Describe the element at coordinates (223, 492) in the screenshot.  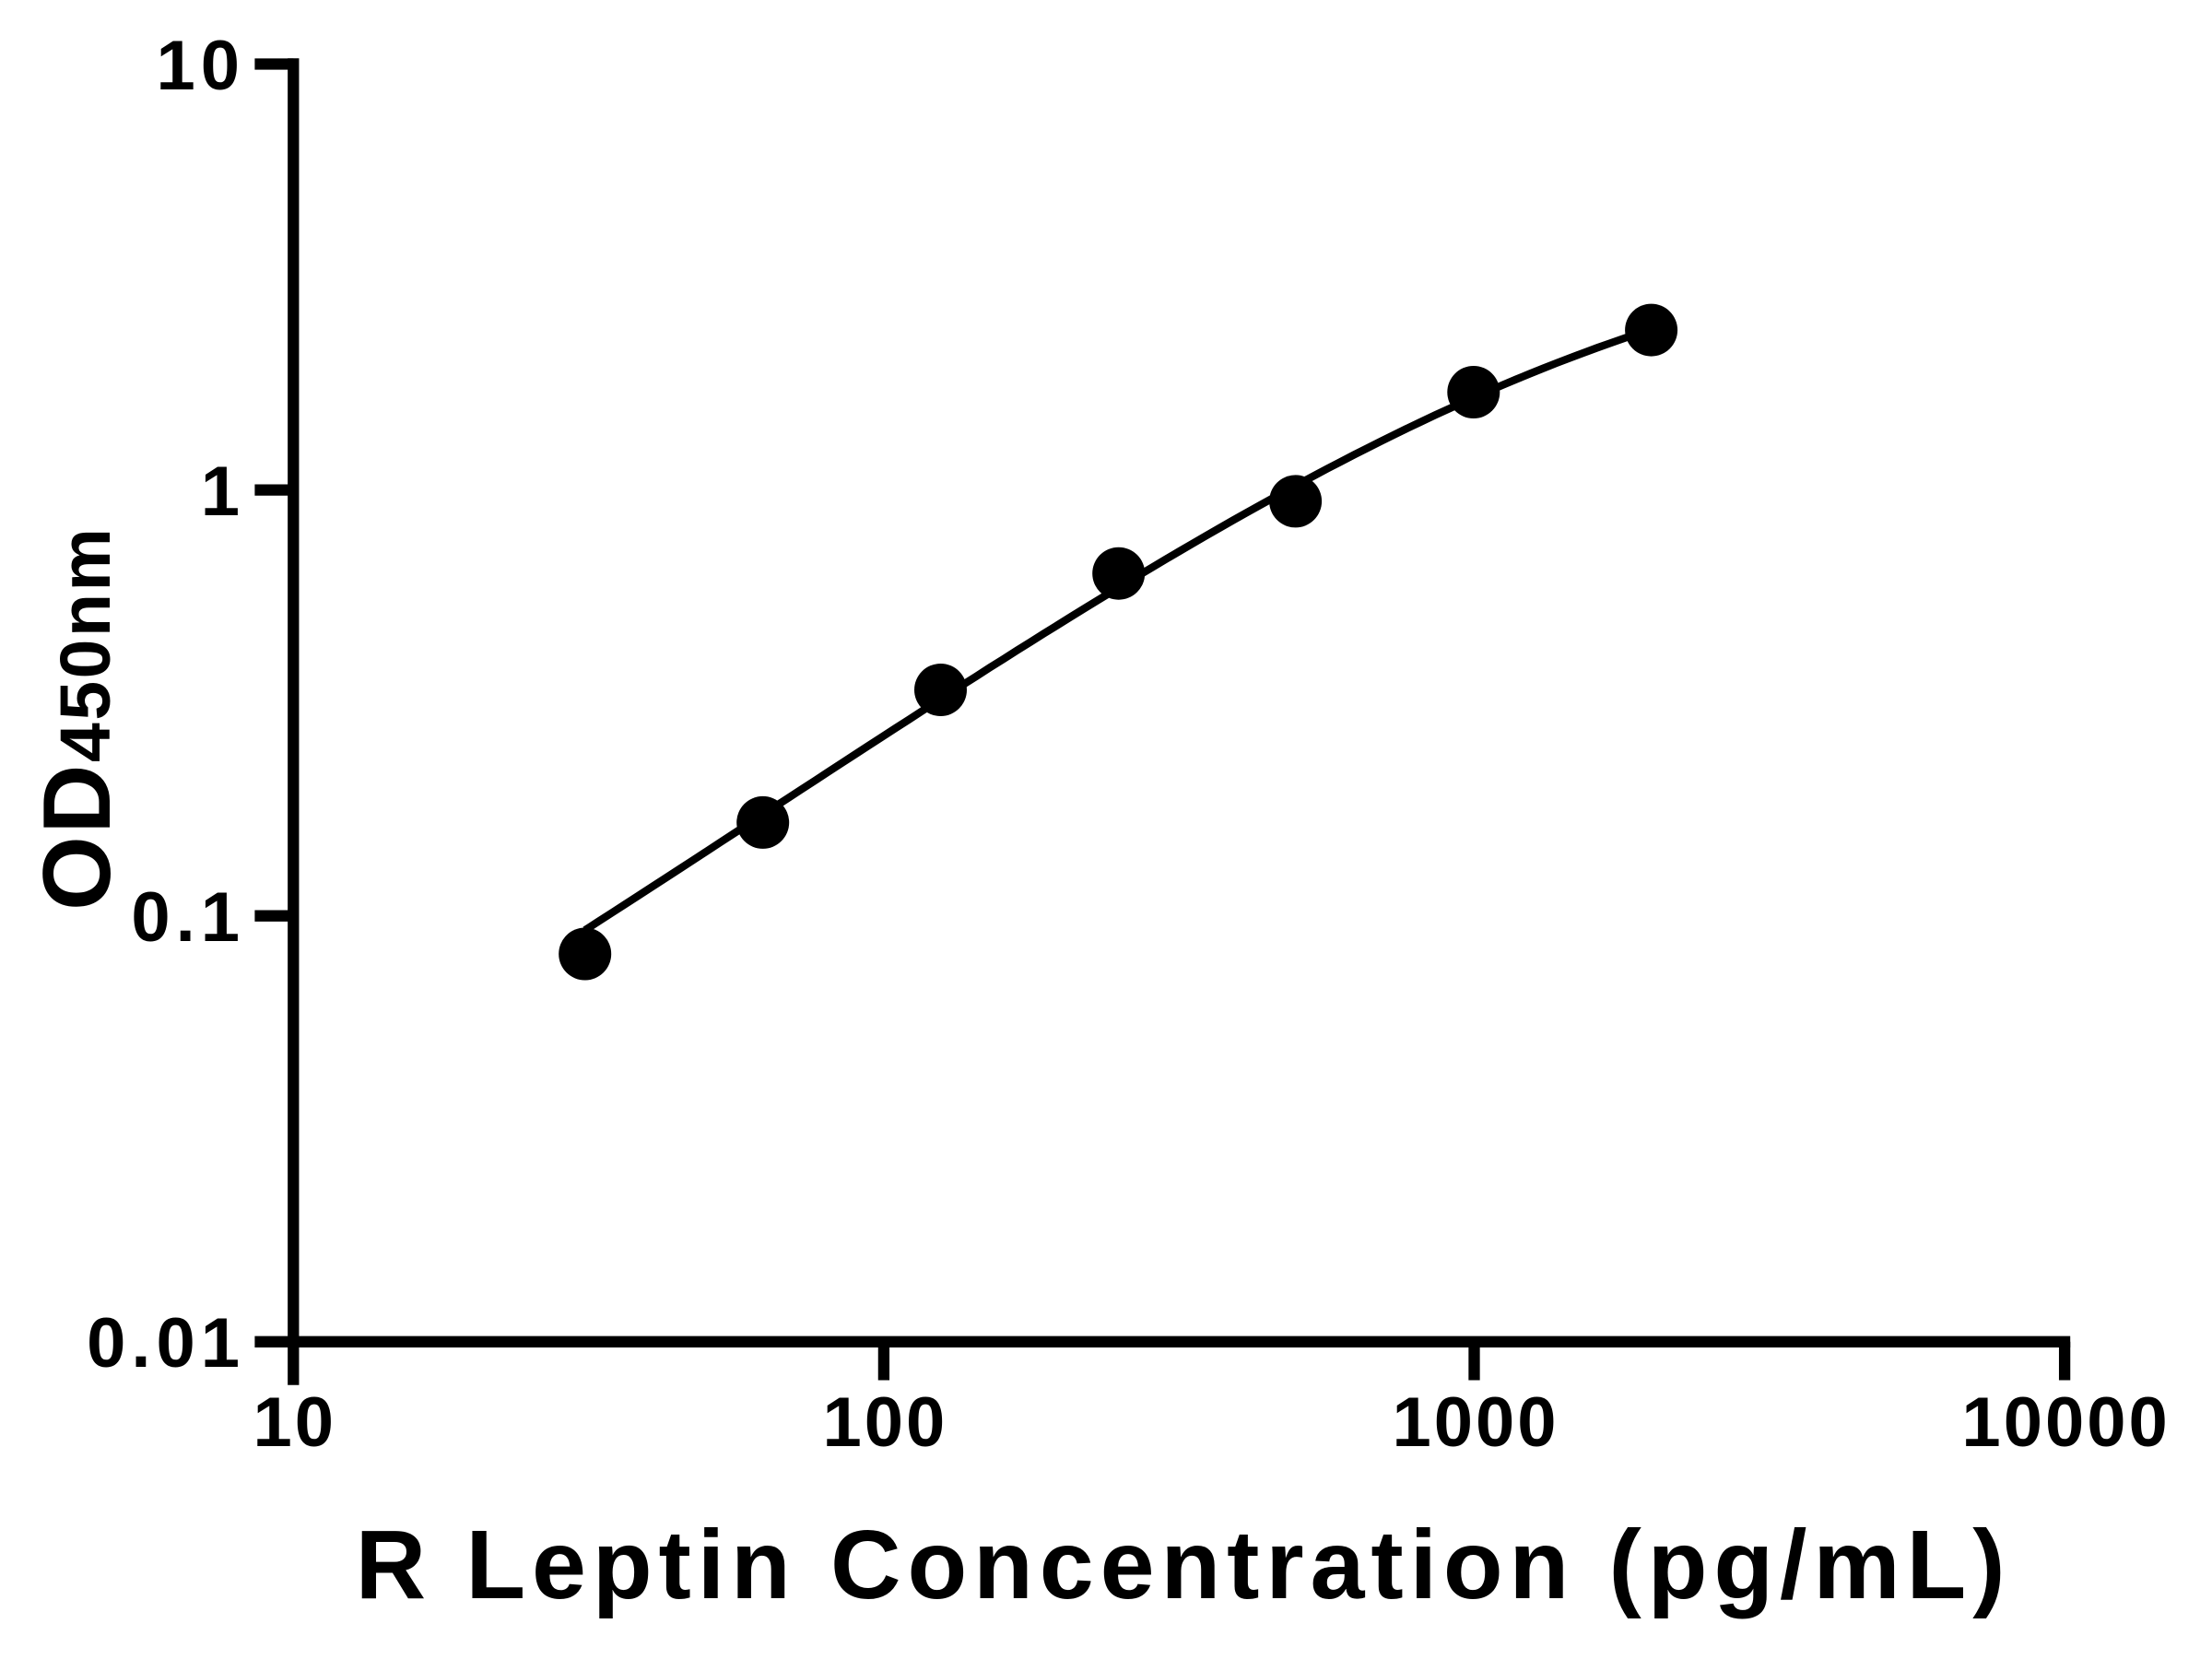
I see `svg-text: 1` at that location.